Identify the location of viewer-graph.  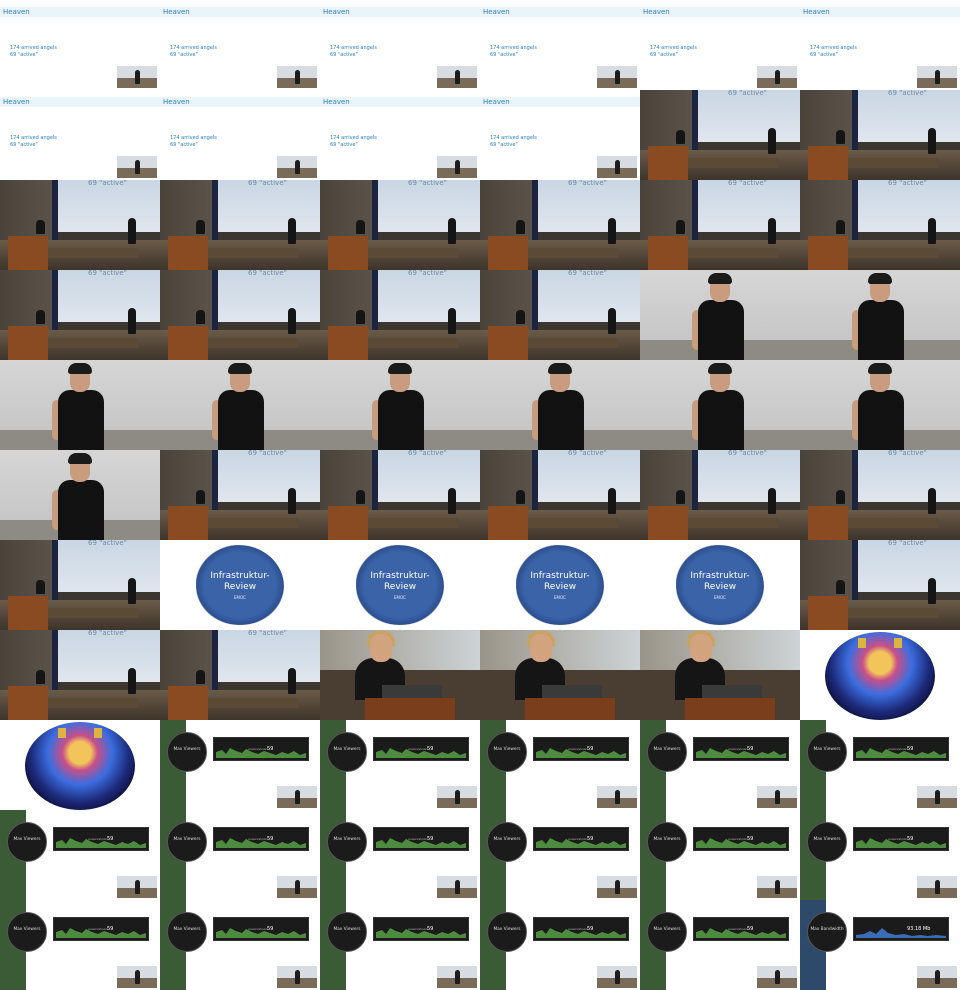
(421, 753).